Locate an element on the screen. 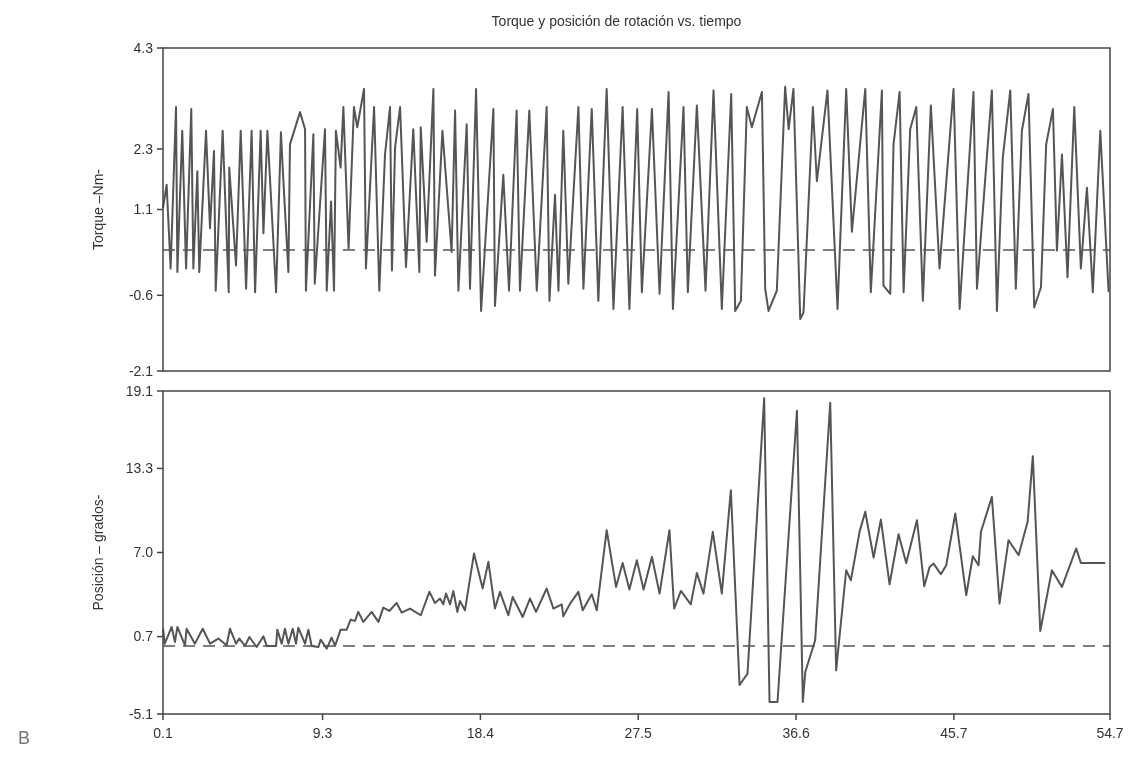  y-tick-label: -0.6 is located at coordinates (141, 295).